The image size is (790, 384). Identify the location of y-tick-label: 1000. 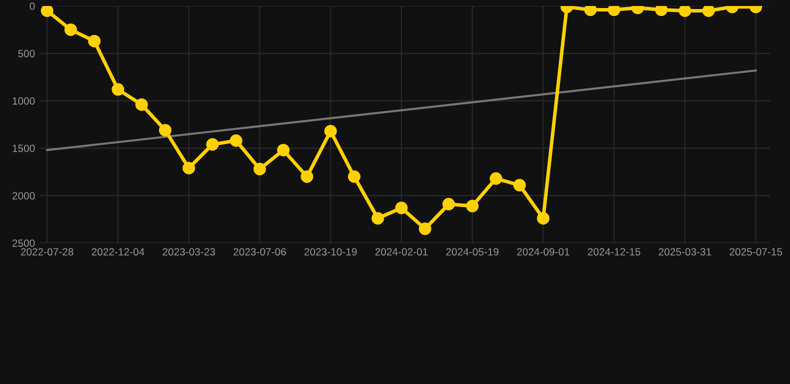
(23, 101).